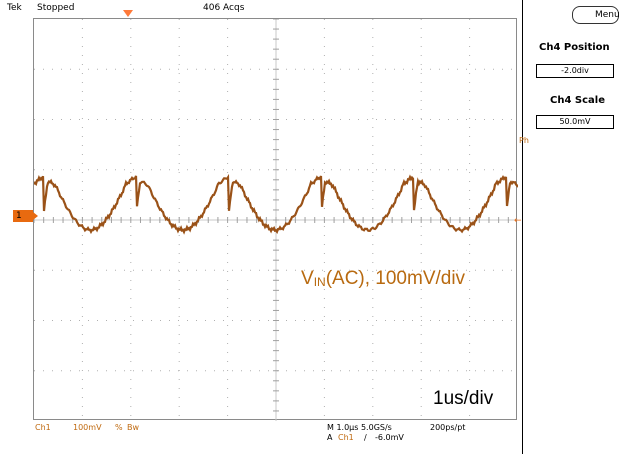  Describe the element at coordinates (87, 427) in the screenshot. I see `channel-scale-readout: 100mV` at that location.